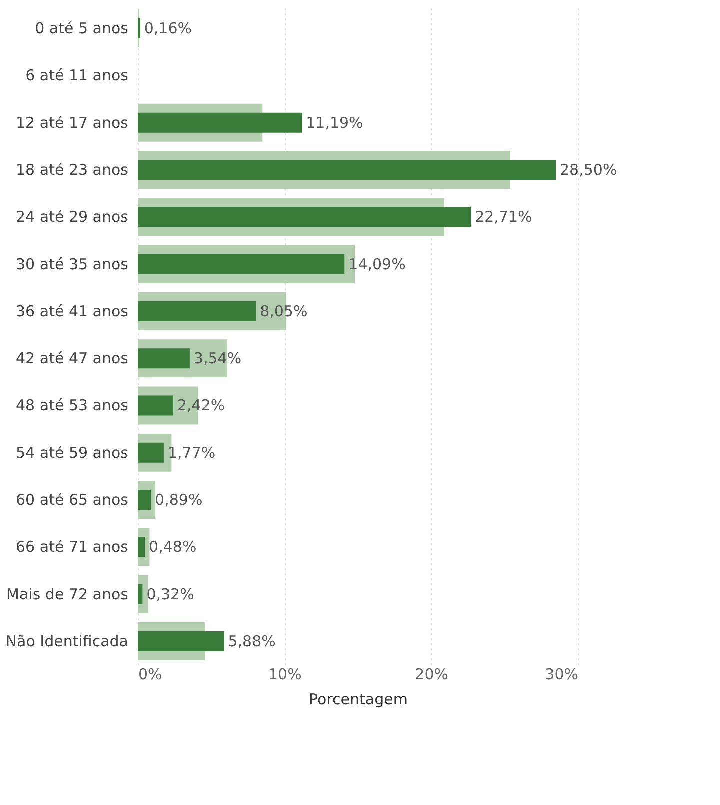  What do you see at coordinates (561, 675) in the screenshot?
I see `x-tick-label: 30%` at bounding box center [561, 675].